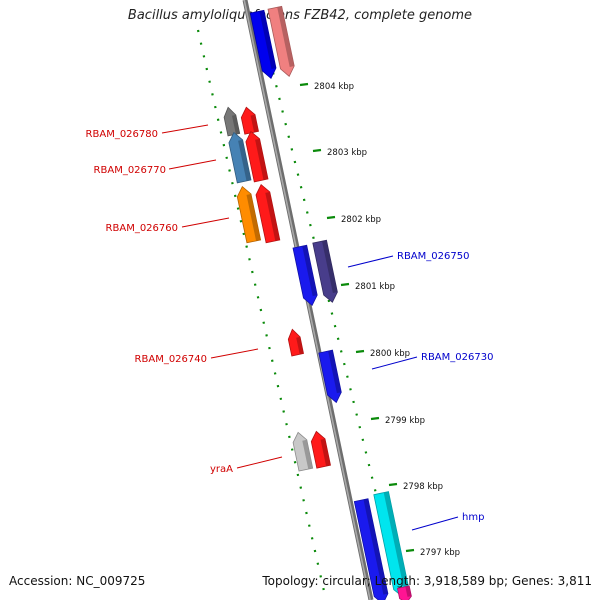  Describe the element at coordinates (361, 220) in the screenshot. I see `kbp-label: 2802 kbp` at that location.